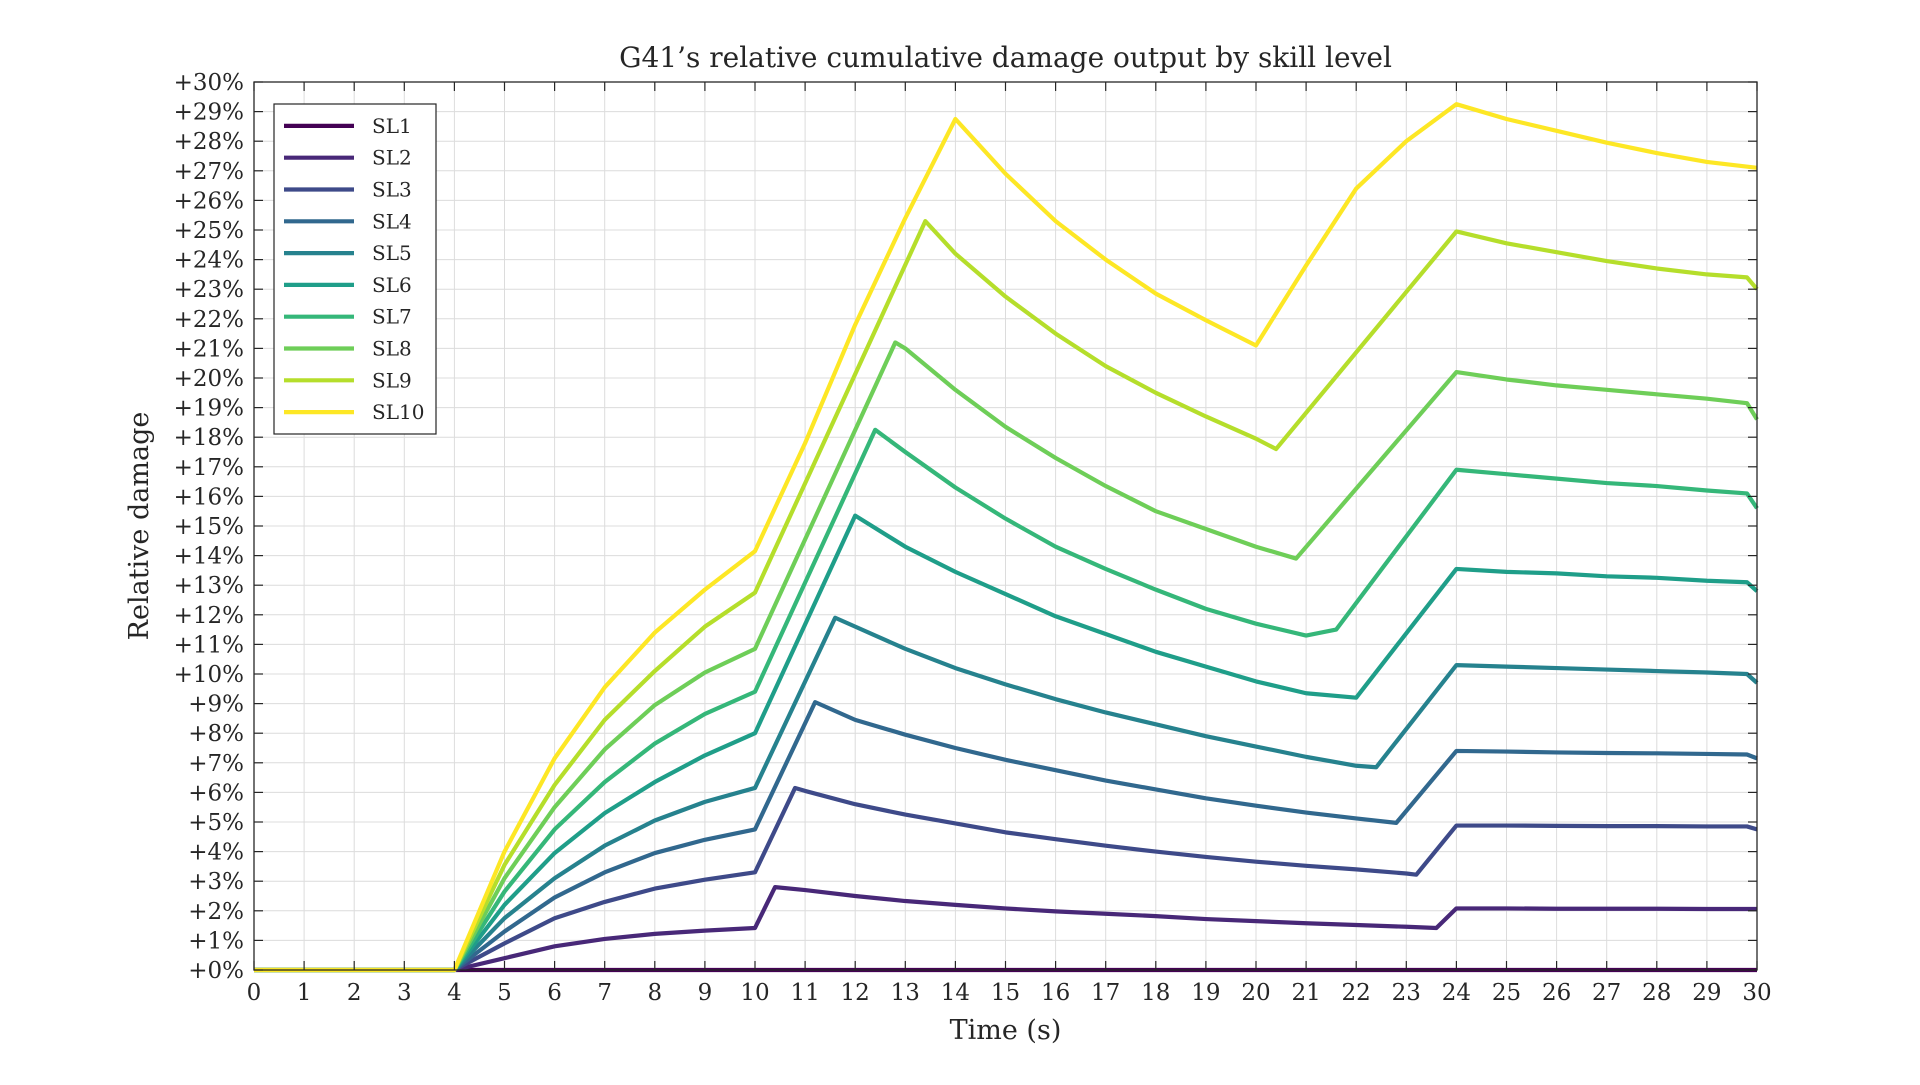 The width and height of the screenshot is (1920, 1085). What do you see at coordinates (1406, 993) in the screenshot?
I see `x-tick-label: 23` at bounding box center [1406, 993].